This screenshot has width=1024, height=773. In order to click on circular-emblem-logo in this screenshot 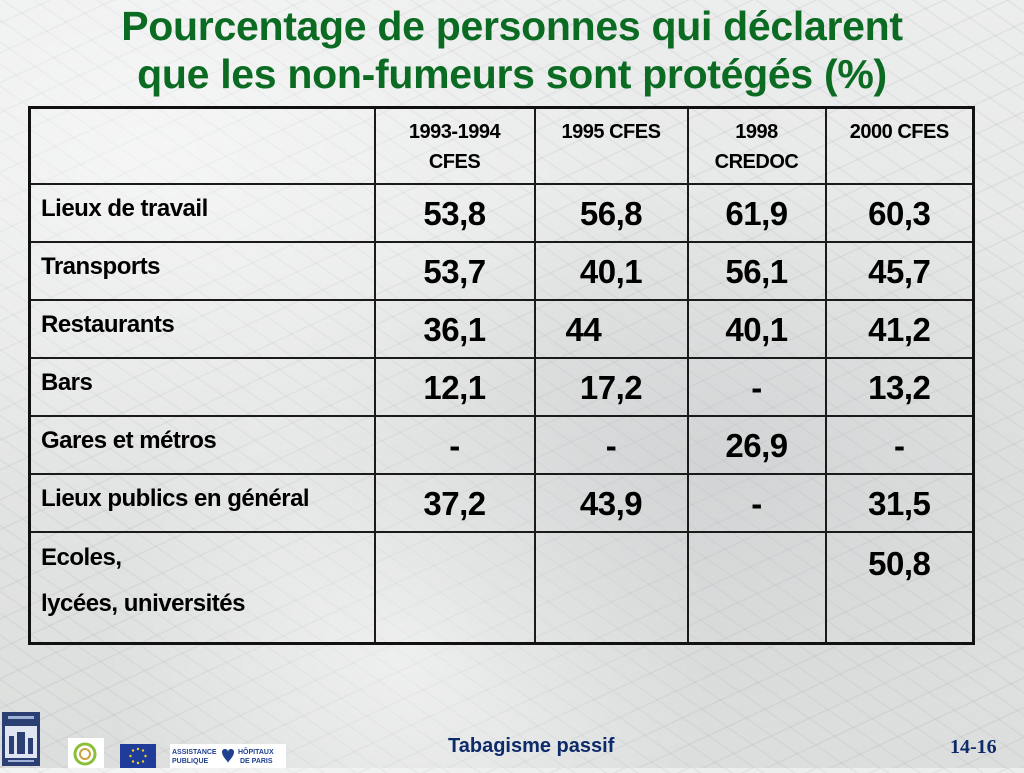, I will do `click(86, 753)`.